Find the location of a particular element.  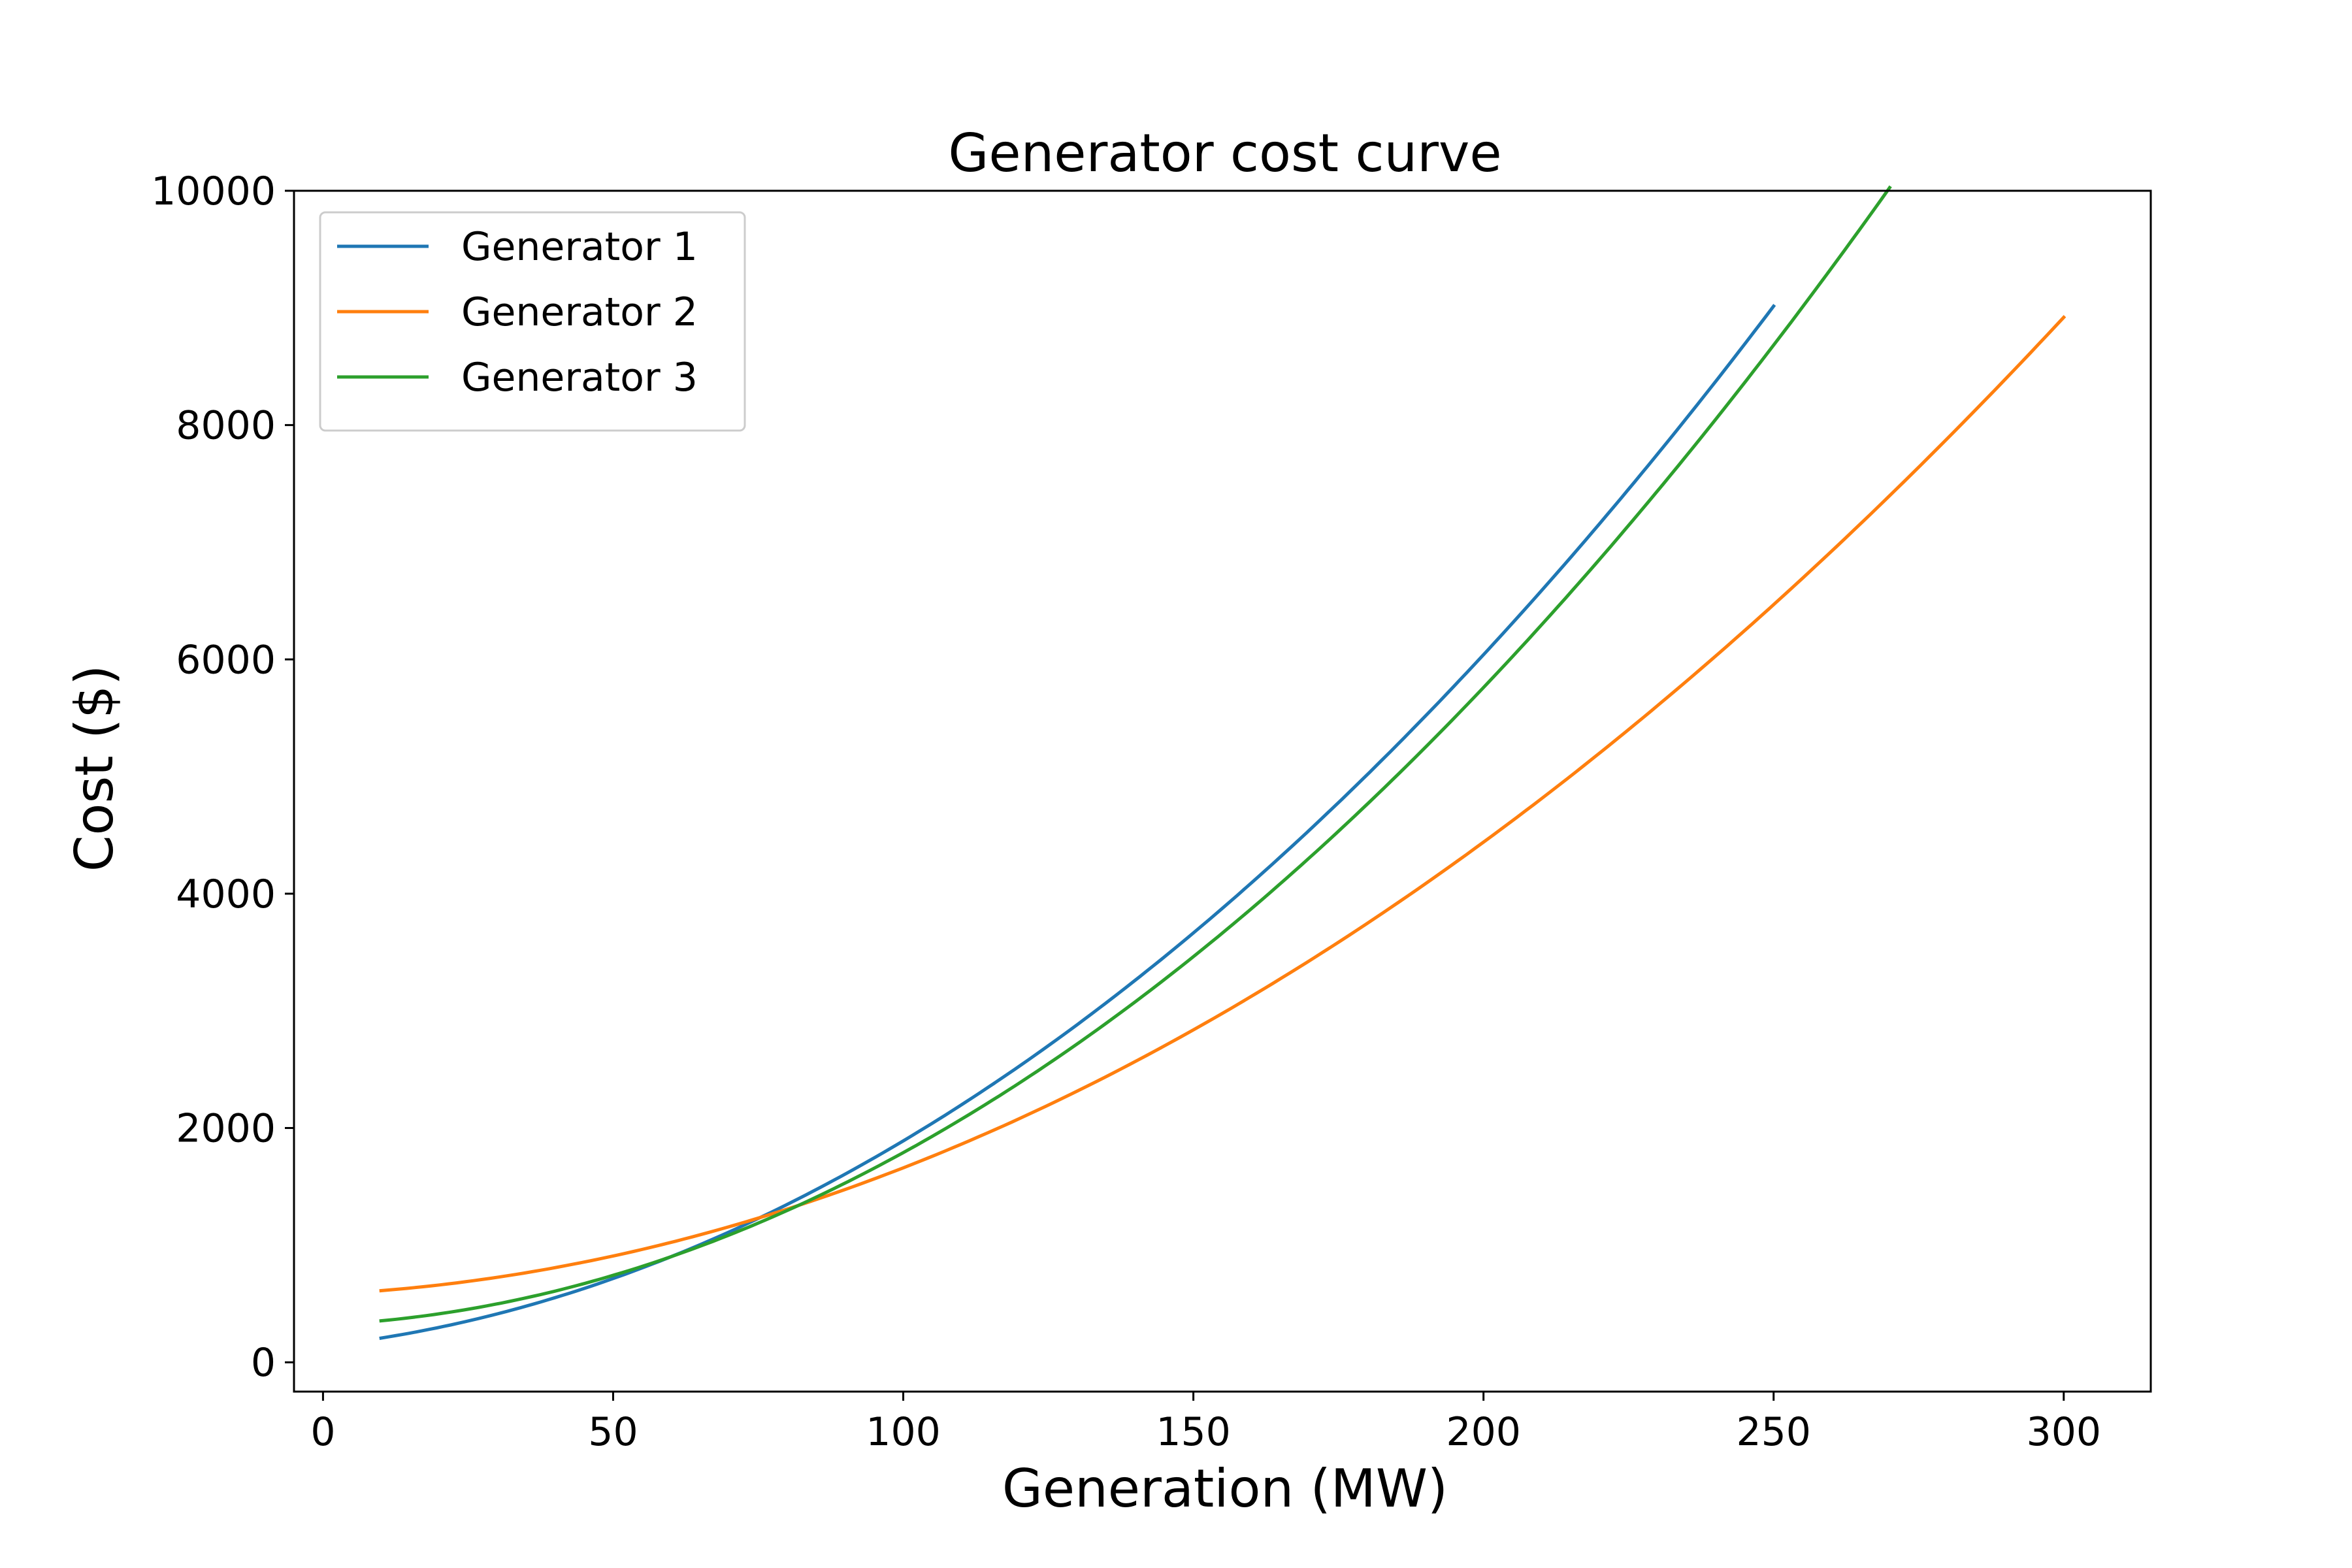

y-tick-label: 2000 is located at coordinates (226, 1129).